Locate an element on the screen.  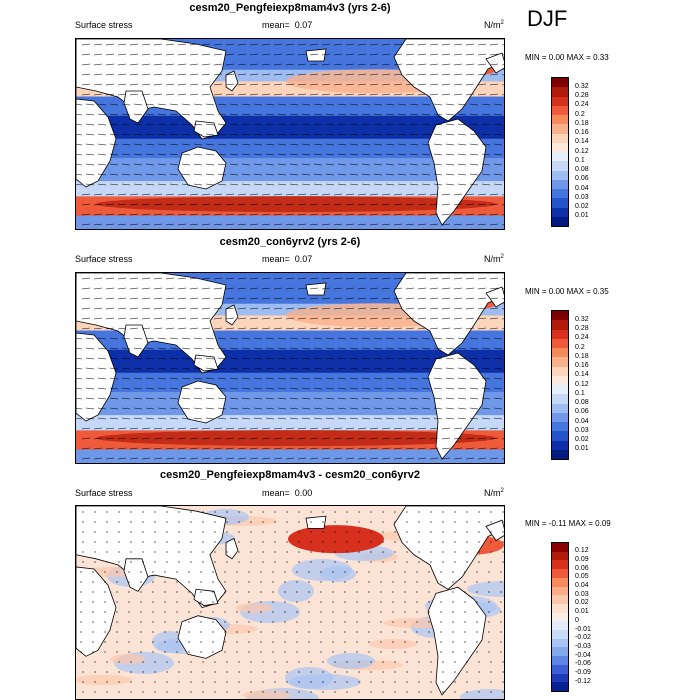
colorbar-tick-label: 0.1 is located at coordinates (580, 393).